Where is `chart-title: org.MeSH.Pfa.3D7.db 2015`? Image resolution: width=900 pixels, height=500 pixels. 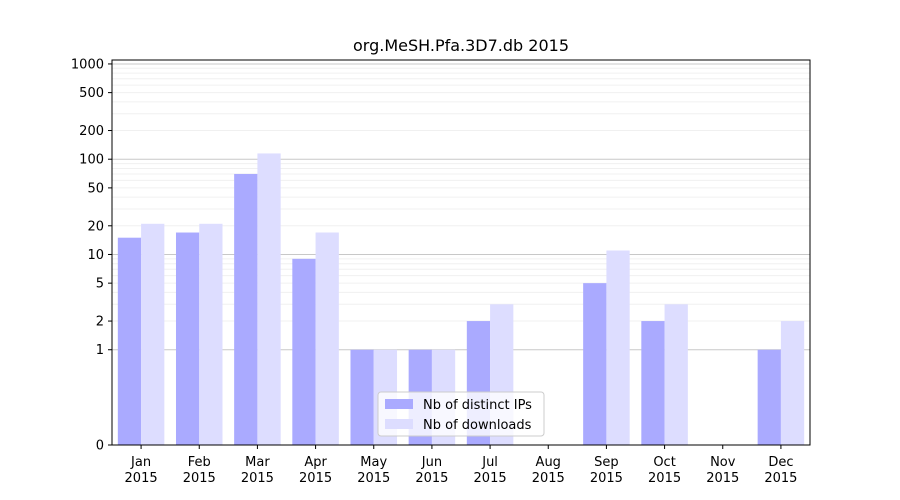
chart-title: org.MeSH.Pfa.3D7.db 2015 is located at coordinates (461, 45).